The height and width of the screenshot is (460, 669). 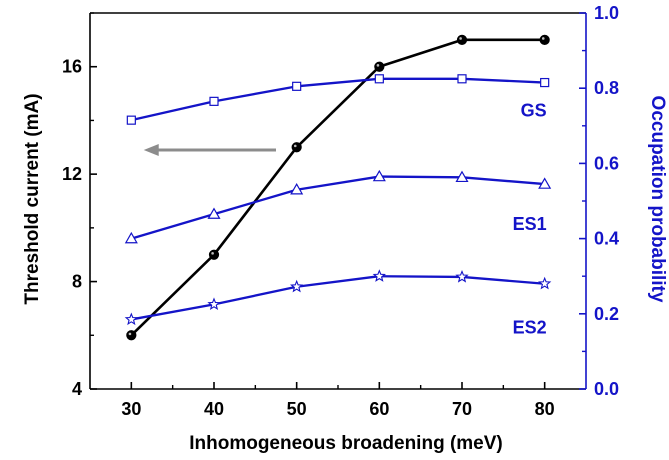 I want to click on series-label-es1: ES1, so click(x=530, y=224).